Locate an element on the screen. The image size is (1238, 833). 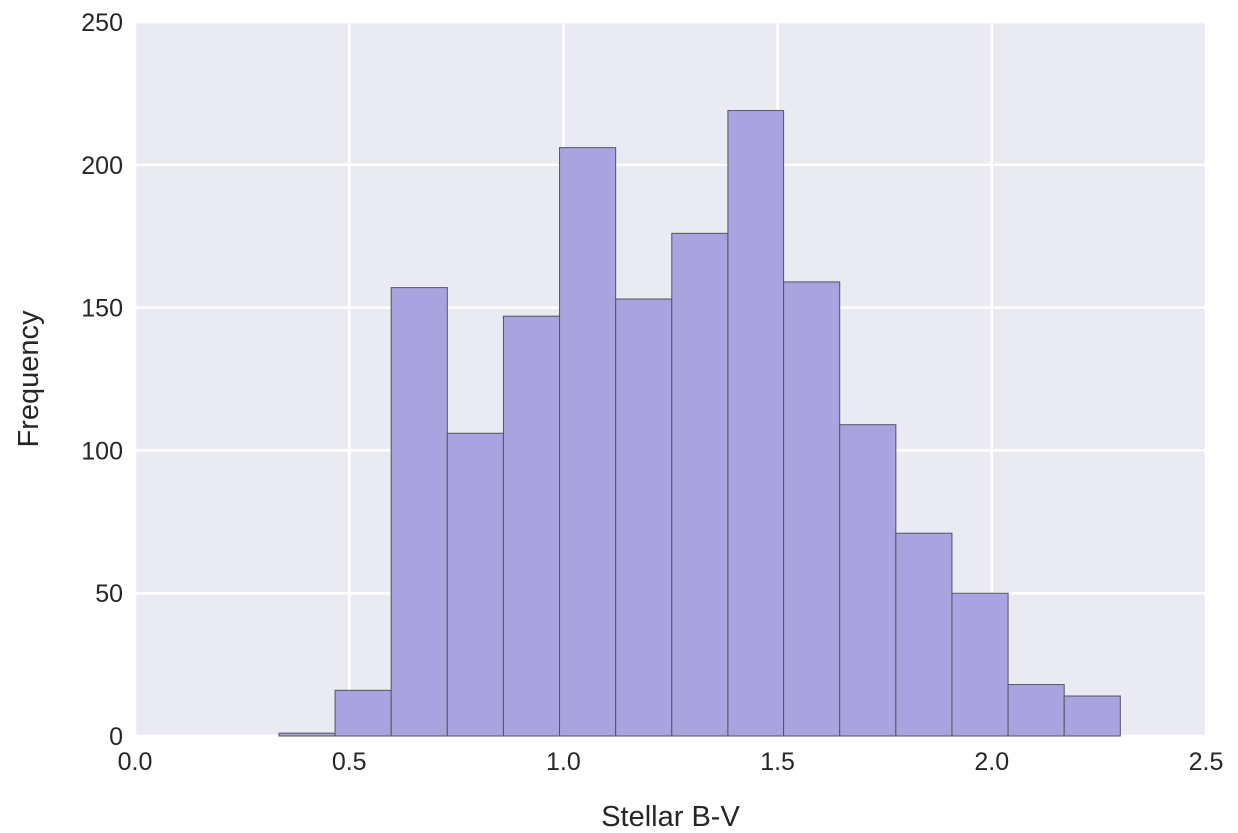
y-axis-ticks: 0 50 100 150 200 250 is located at coordinates (102, 380).